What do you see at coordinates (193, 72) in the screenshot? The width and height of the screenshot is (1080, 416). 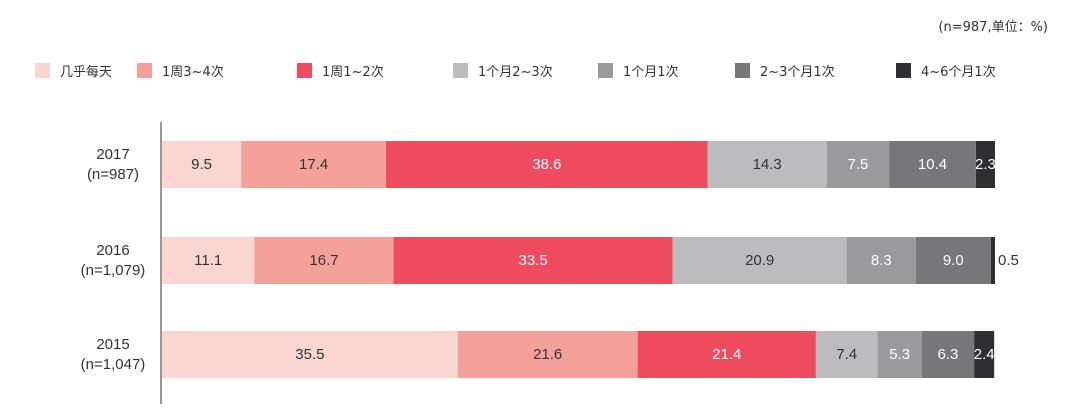 I see `legend-label: 1周3~4次` at bounding box center [193, 72].